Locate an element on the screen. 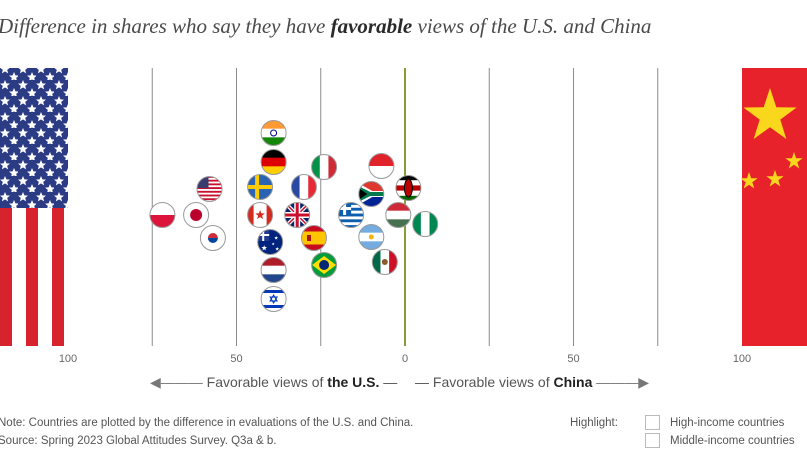  point-israel: Israel is located at coordinates (273, 299).